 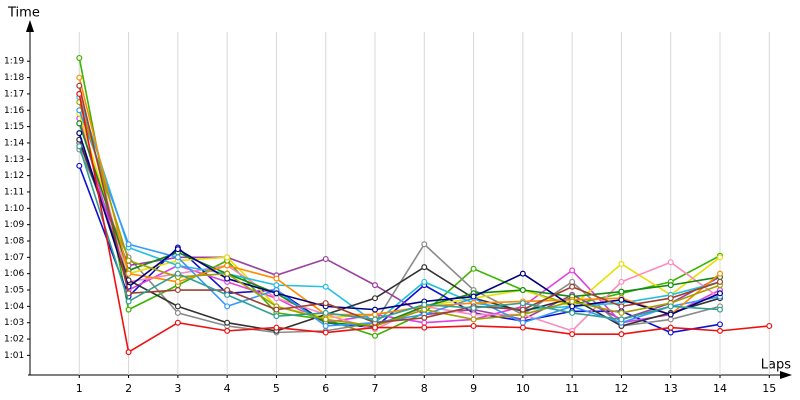 I want to click on y-tick-label: 1:06, so click(x=14, y=274).